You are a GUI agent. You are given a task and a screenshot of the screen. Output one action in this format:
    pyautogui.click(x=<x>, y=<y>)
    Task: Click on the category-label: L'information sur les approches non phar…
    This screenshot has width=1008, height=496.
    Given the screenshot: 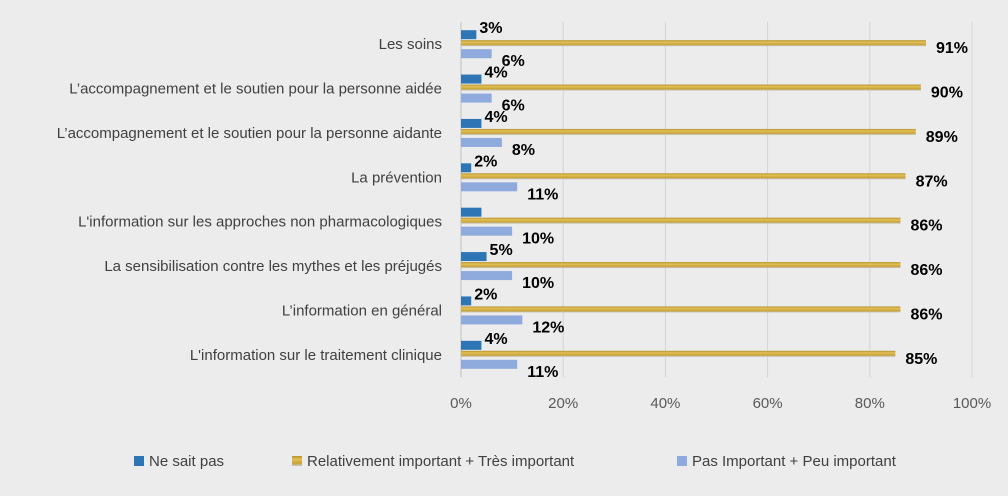 What is the action you would take?
    pyautogui.click(x=260, y=222)
    